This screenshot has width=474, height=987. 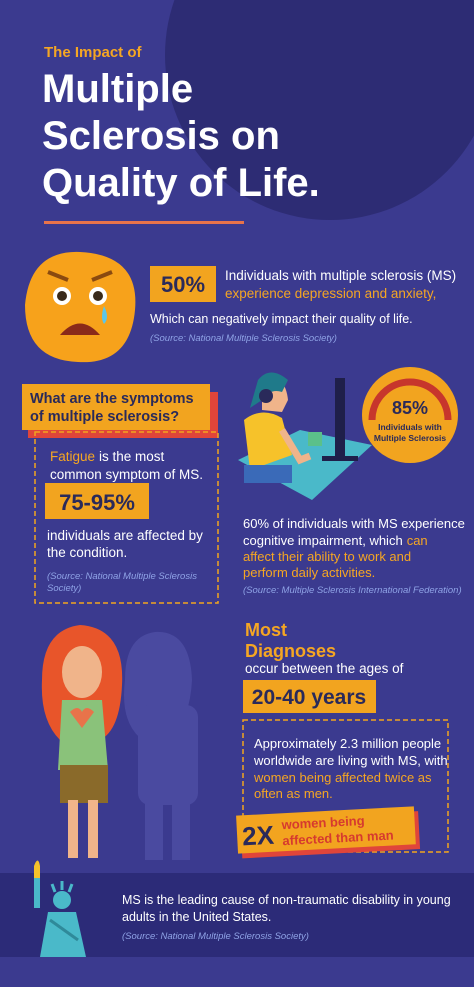 I want to click on body-text: is the most, so click(x=132, y=456).